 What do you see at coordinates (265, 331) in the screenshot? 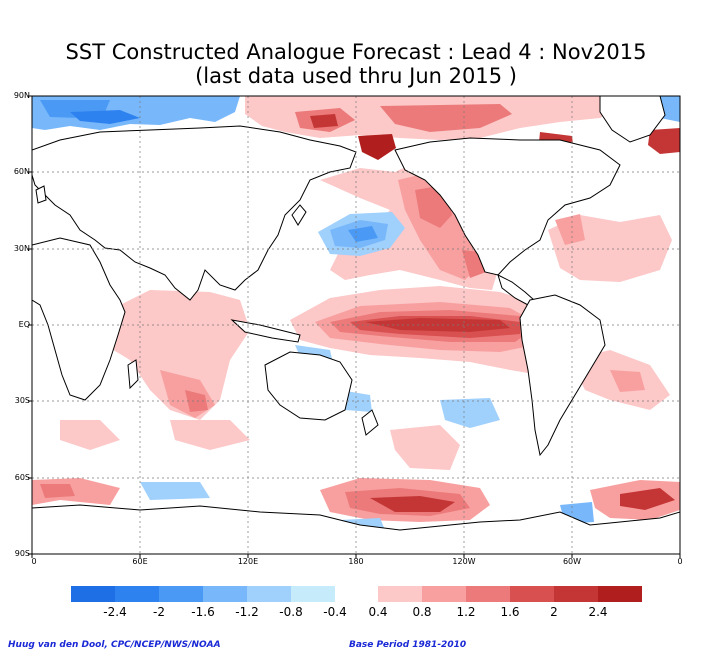
I see `landmass-indonesia` at bounding box center [265, 331].